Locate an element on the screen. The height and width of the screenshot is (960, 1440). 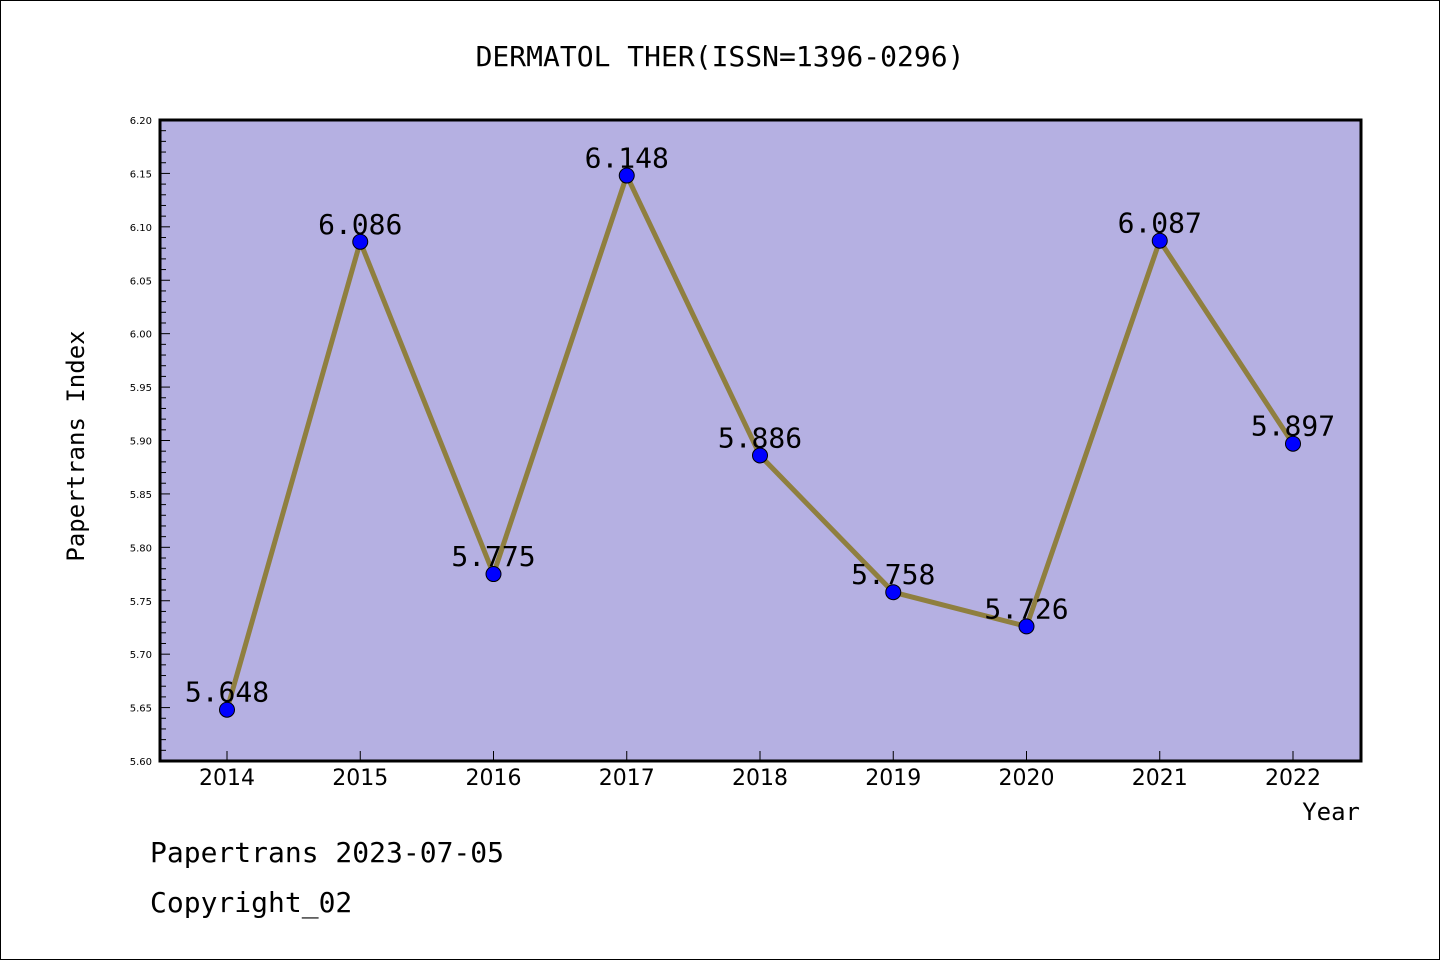
x-tick-label: 2021 is located at coordinates (1160, 778).